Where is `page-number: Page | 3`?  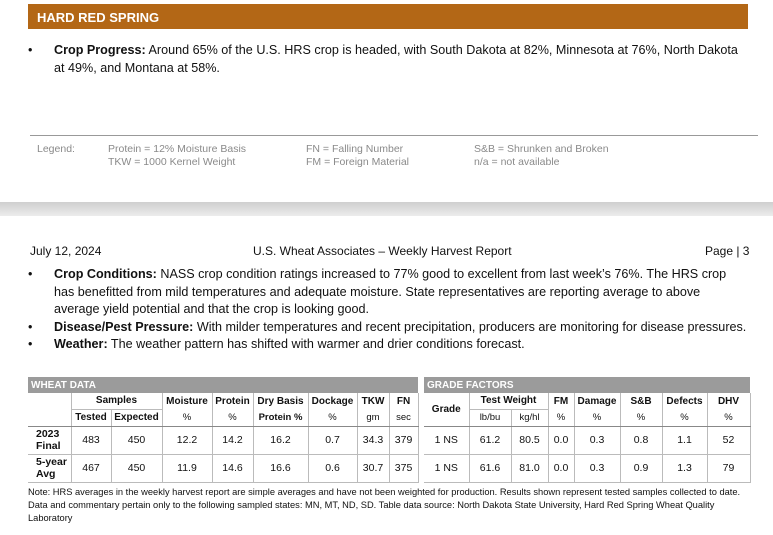
page-number: Page | 3 is located at coordinates (727, 251).